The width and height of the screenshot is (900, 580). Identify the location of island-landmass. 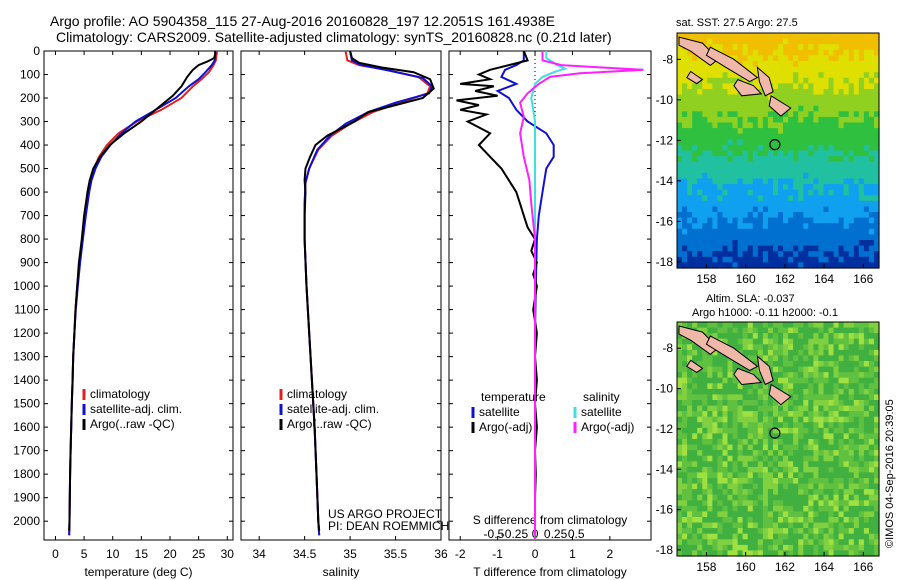
(748, 376).